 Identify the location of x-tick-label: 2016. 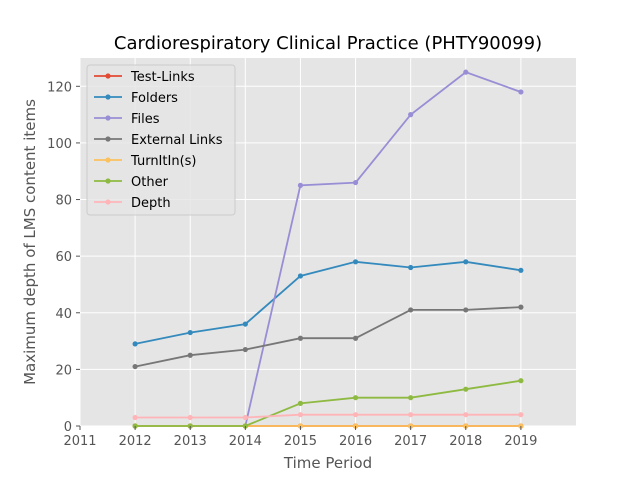
(355, 441).